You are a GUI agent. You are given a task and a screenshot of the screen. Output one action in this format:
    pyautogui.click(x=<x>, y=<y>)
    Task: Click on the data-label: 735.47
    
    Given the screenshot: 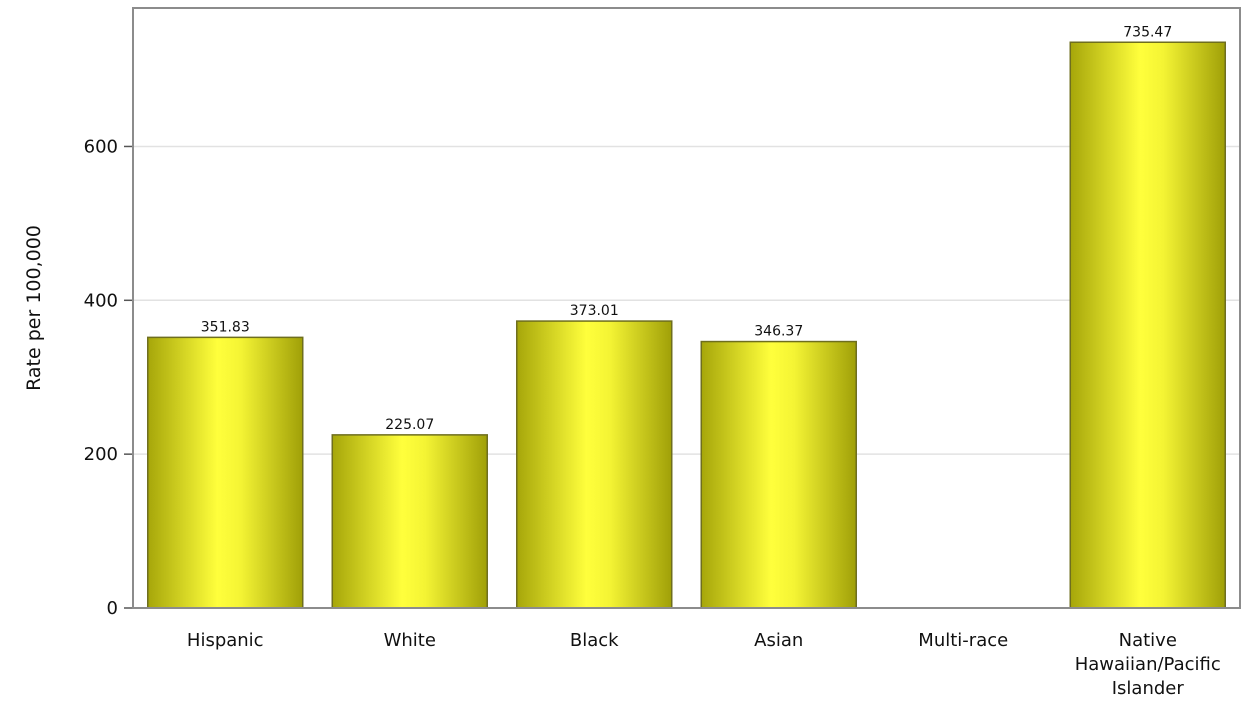 What is the action you would take?
    pyautogui.click(x=1147, y=32)
    